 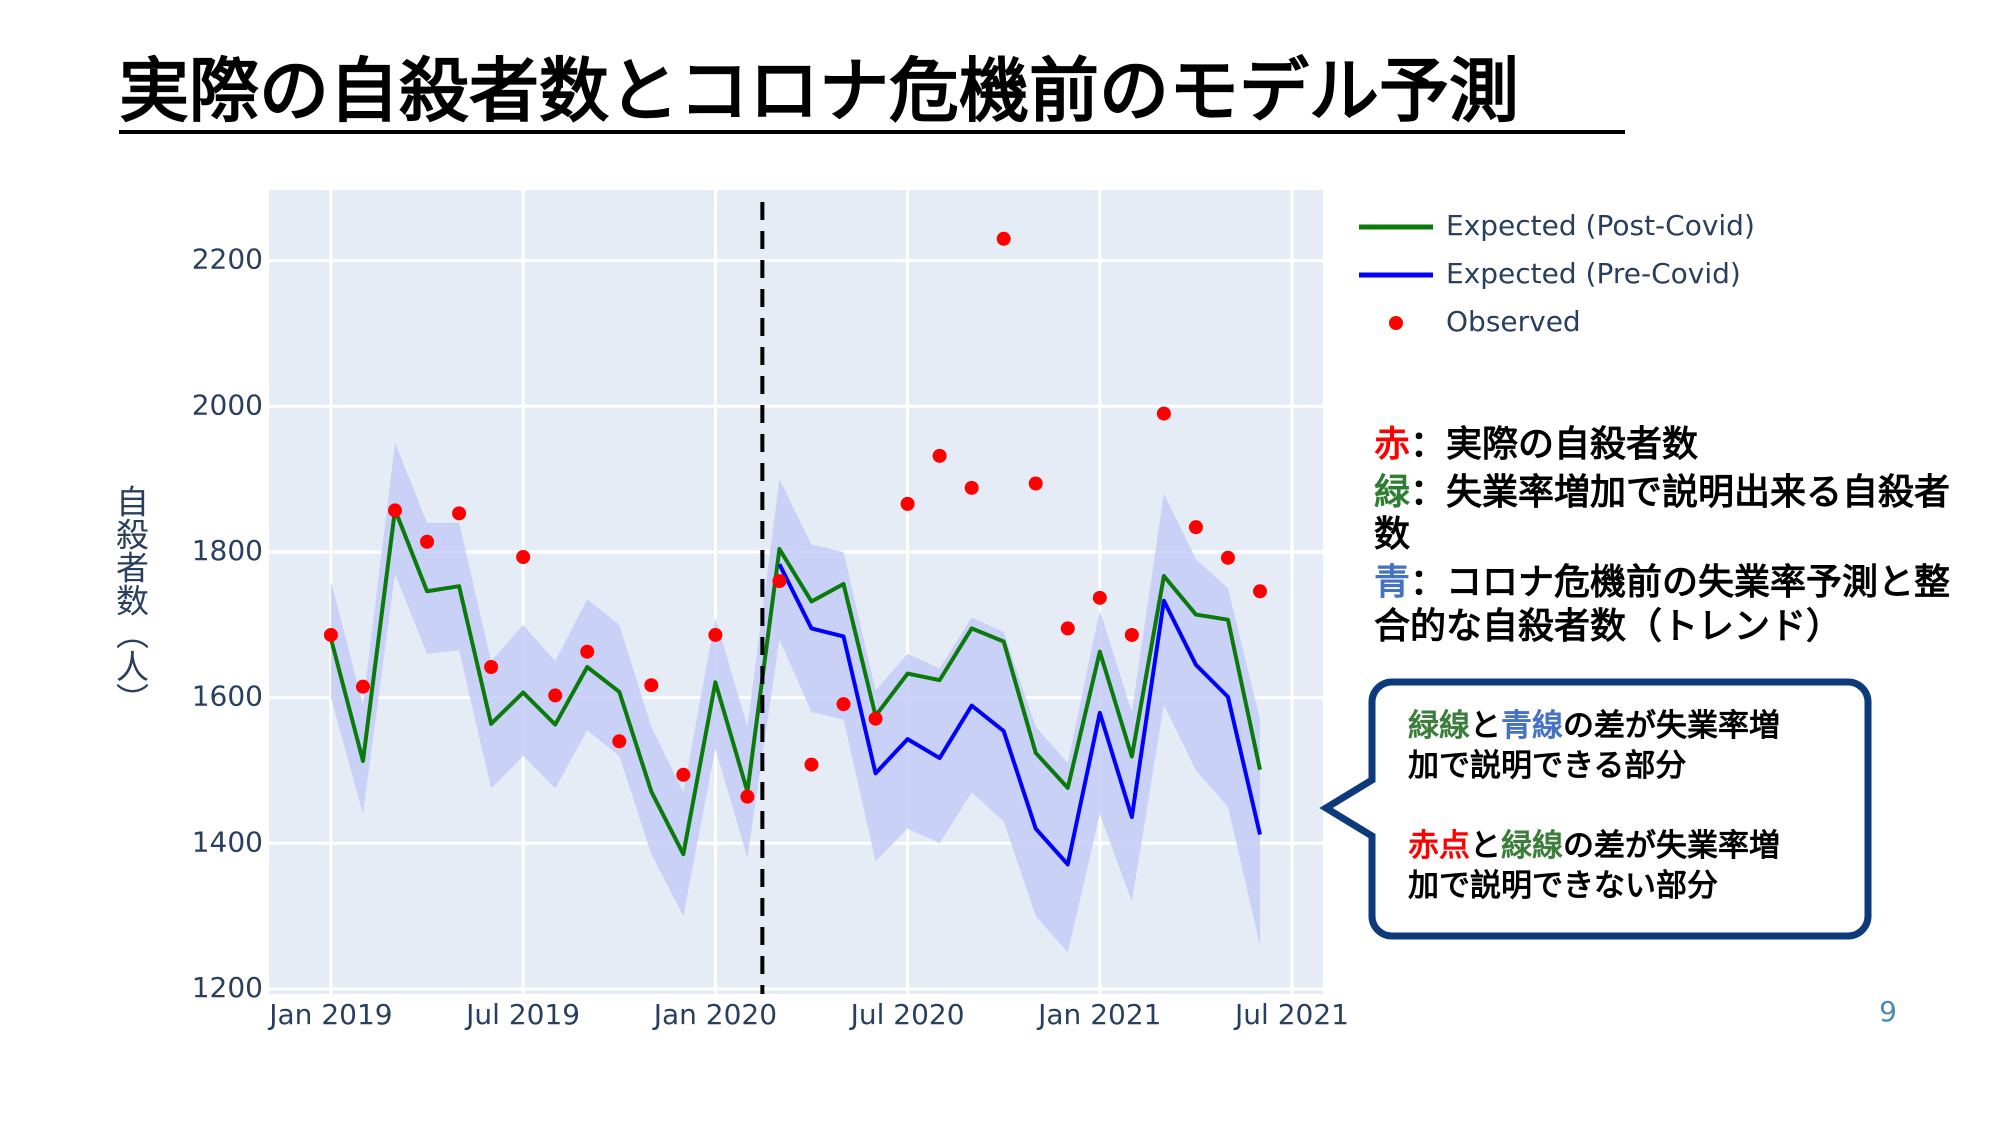 What do you see at coordinates (1439, 846) in the screenshot?
I see `callout-line-segment: 赤点` at bounding box center [1439, 846].